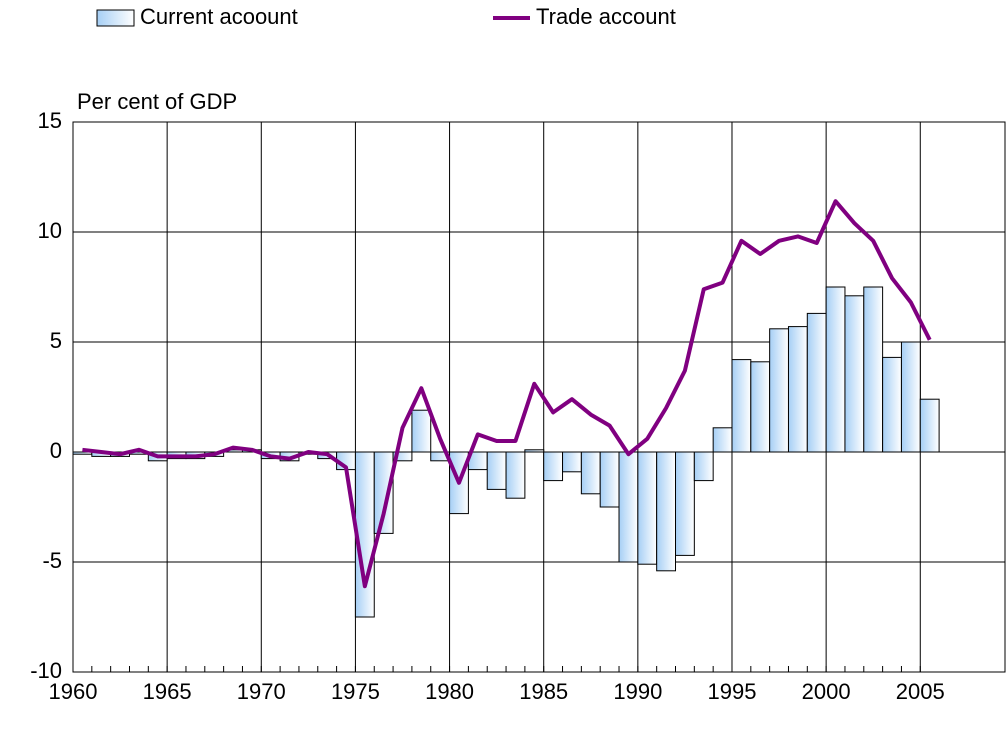 The height and width of the screenshot is (731, 1006). Describe the element at coordinates (637, 691) in the screenshot. I see `x-tick-label: 1990` at that location.